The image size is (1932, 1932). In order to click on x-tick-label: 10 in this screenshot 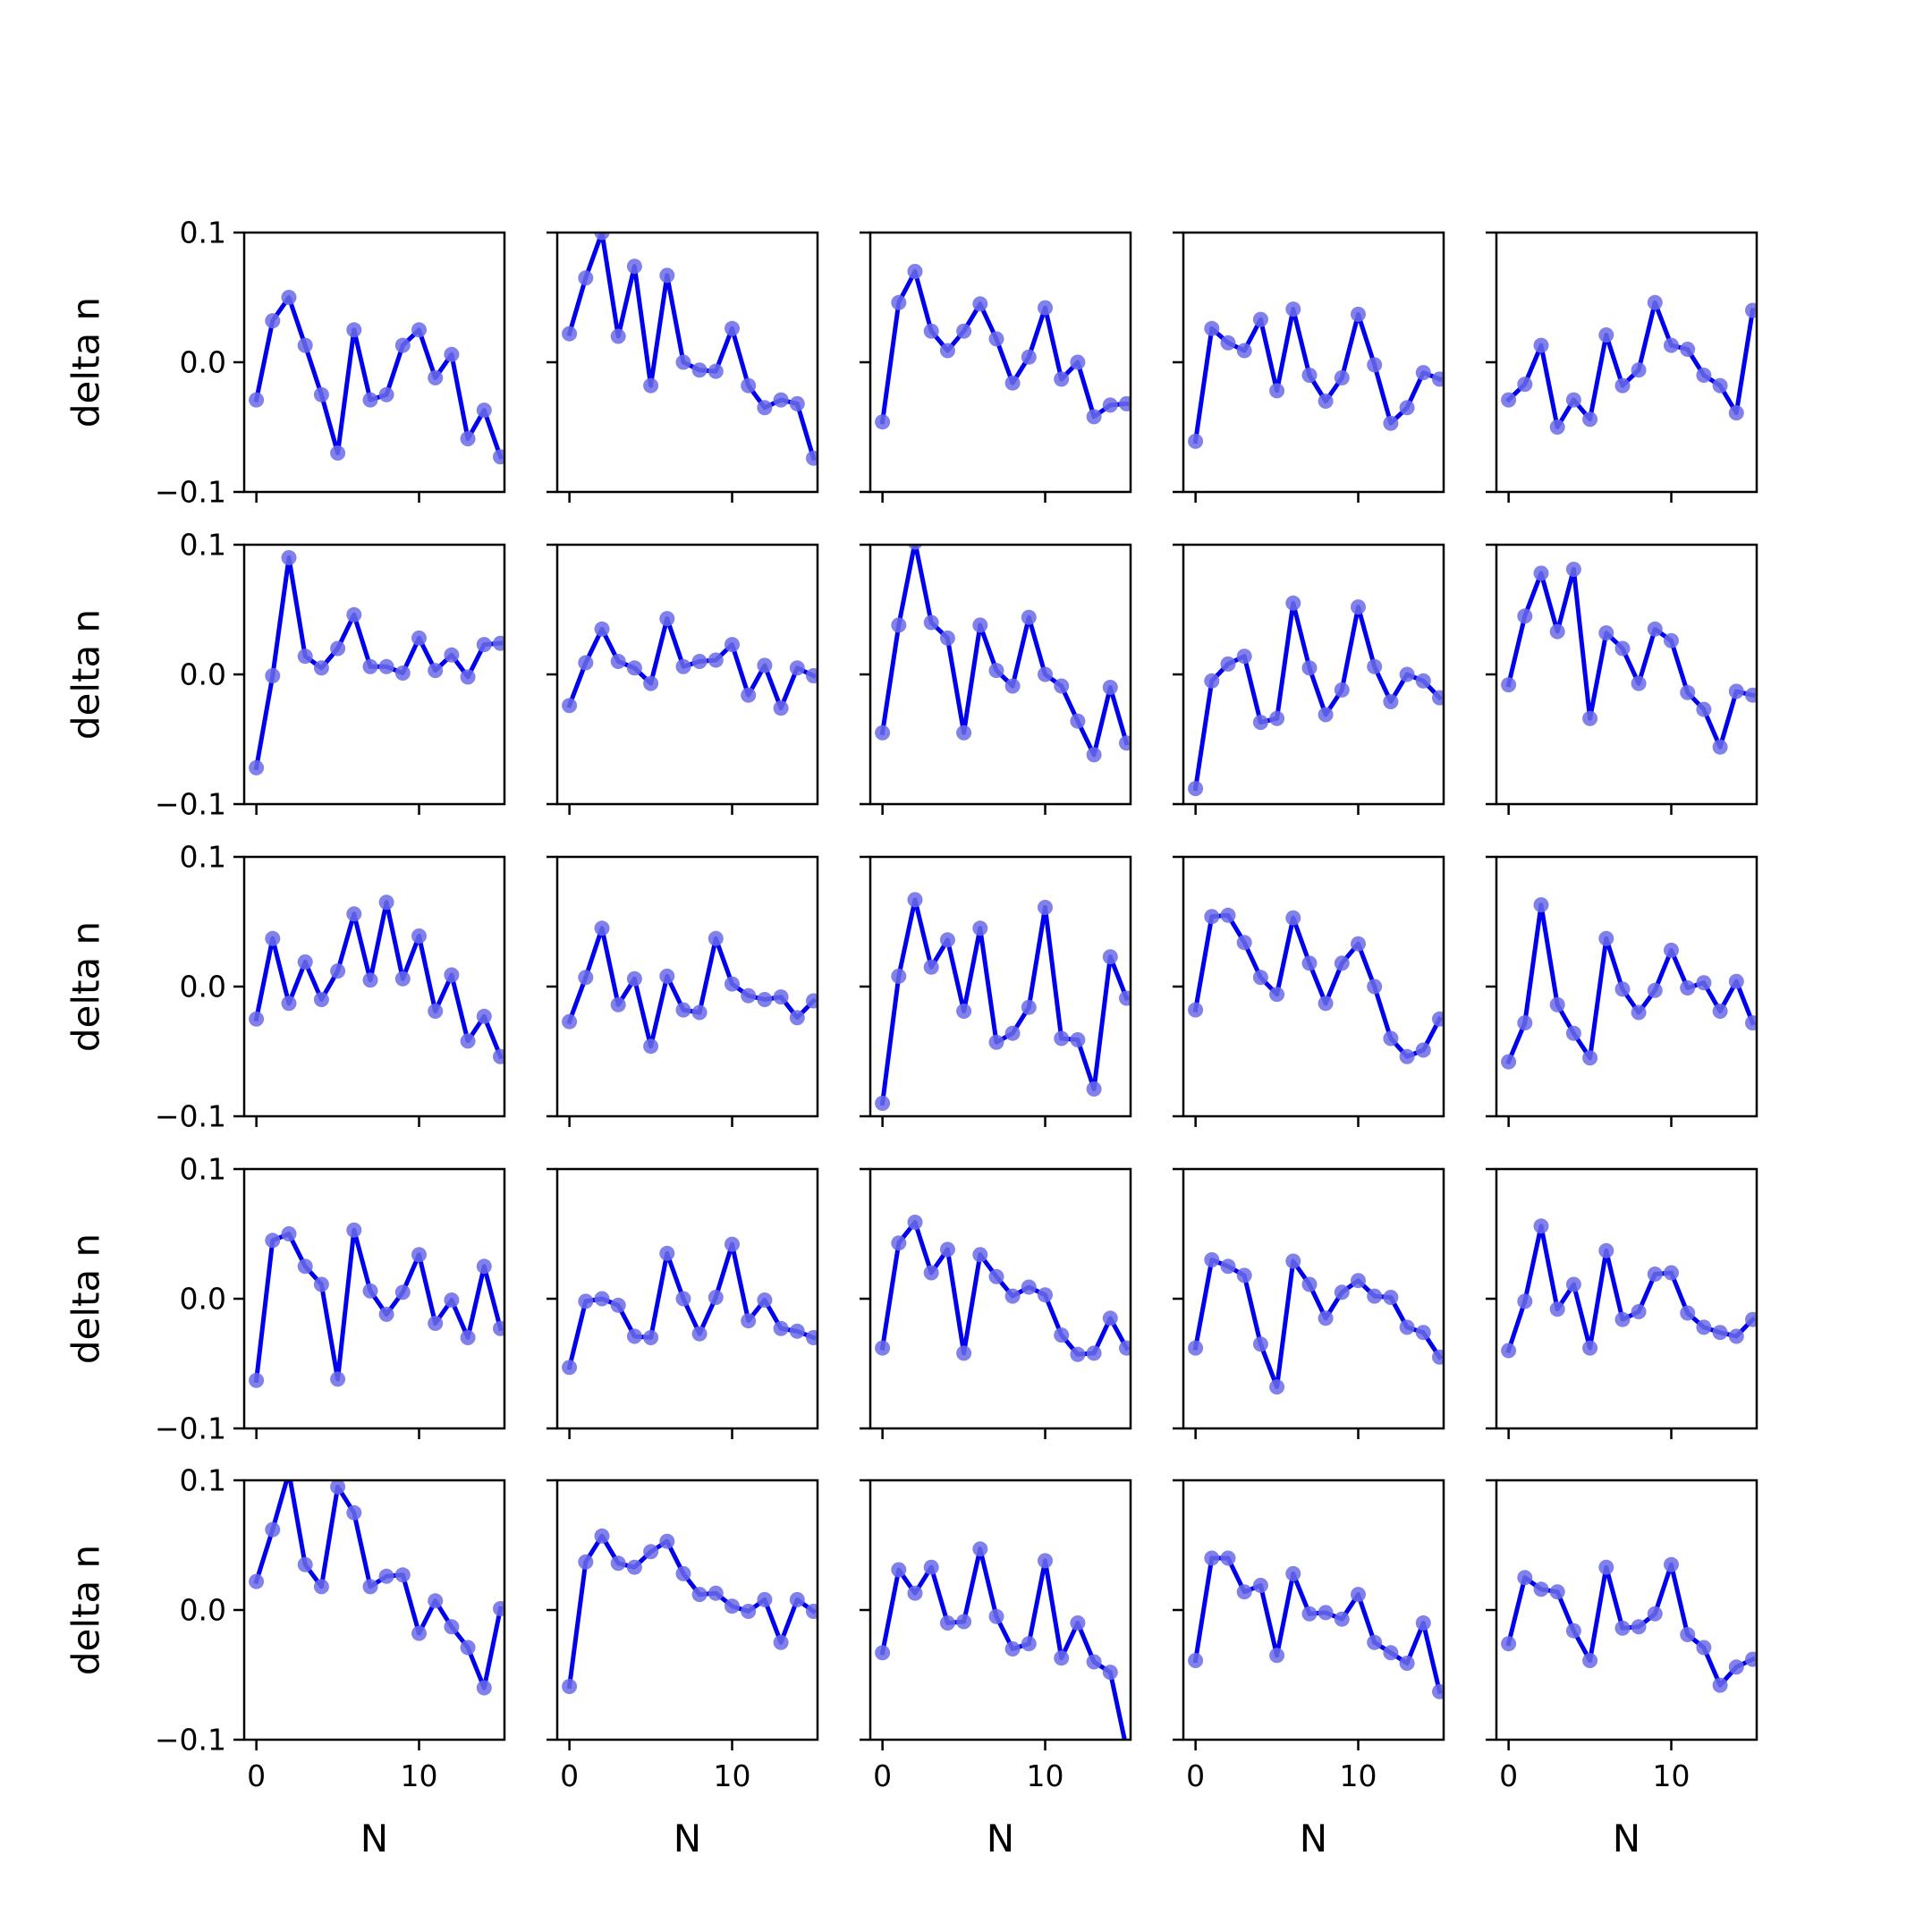, I will do `click(1045, 1775)`.